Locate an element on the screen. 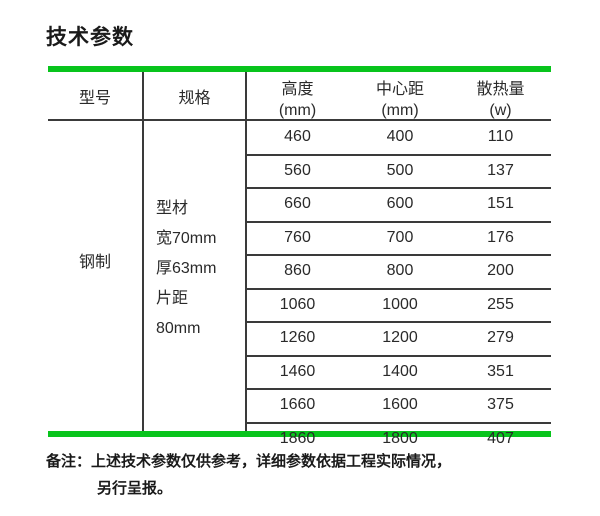 The width and height of the screenshot is (600, 516). cell-heat-output: 137 is located at coordinates (500, 170).